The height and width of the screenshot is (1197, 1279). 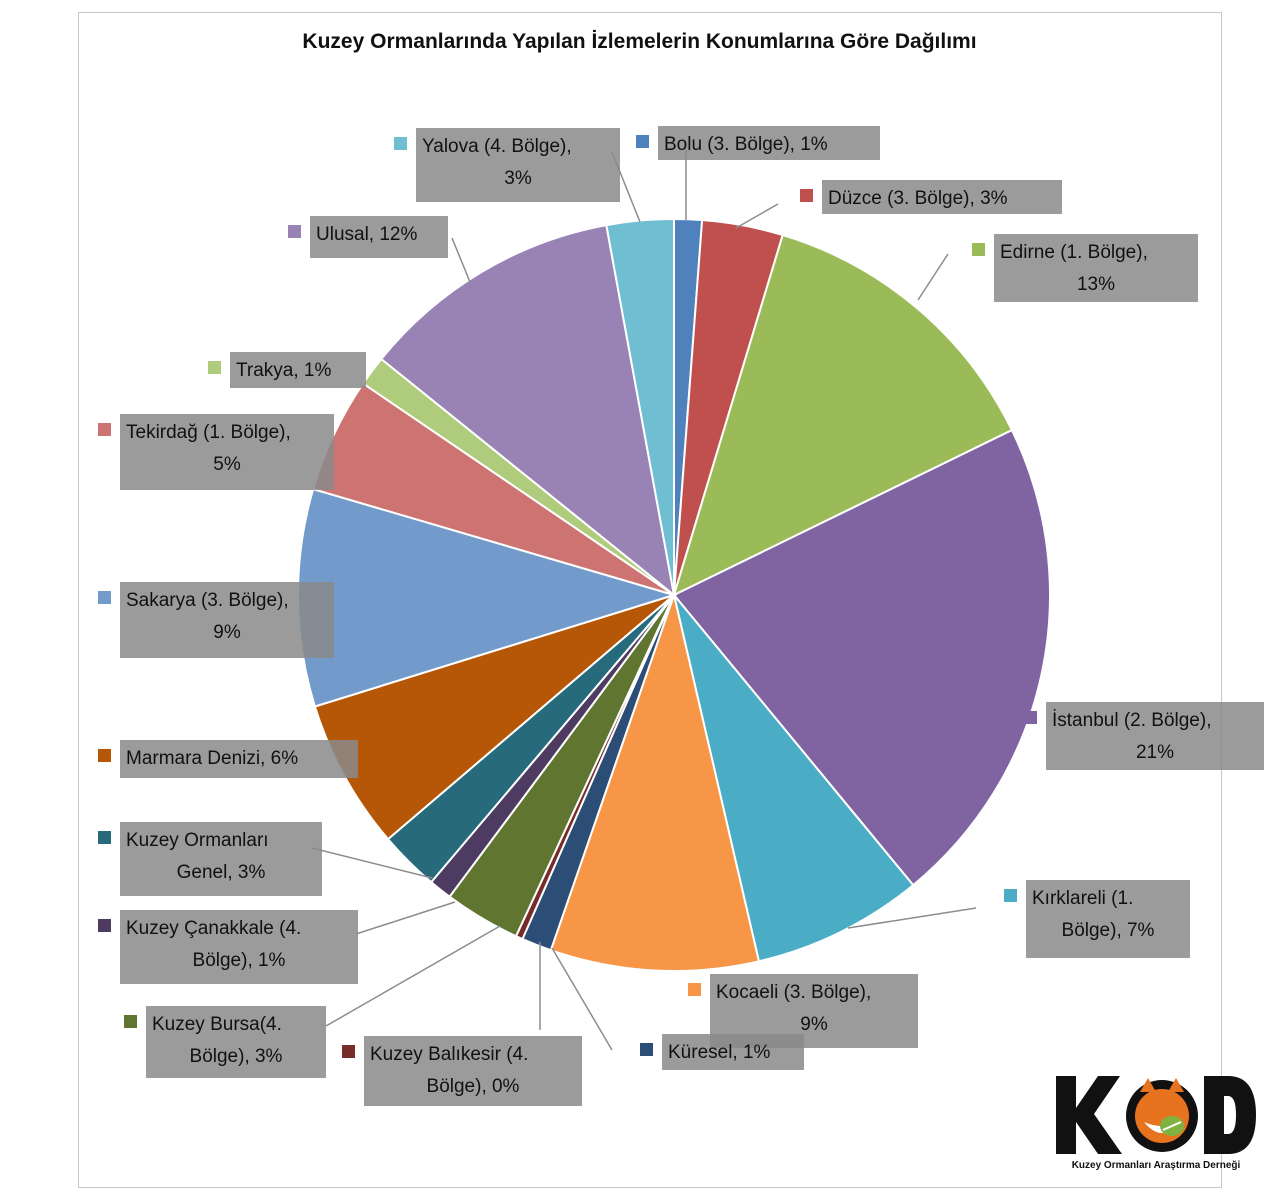 I want to click on data-label: Düzce (3. Bölge), 3%, so click(x=931, y=197).